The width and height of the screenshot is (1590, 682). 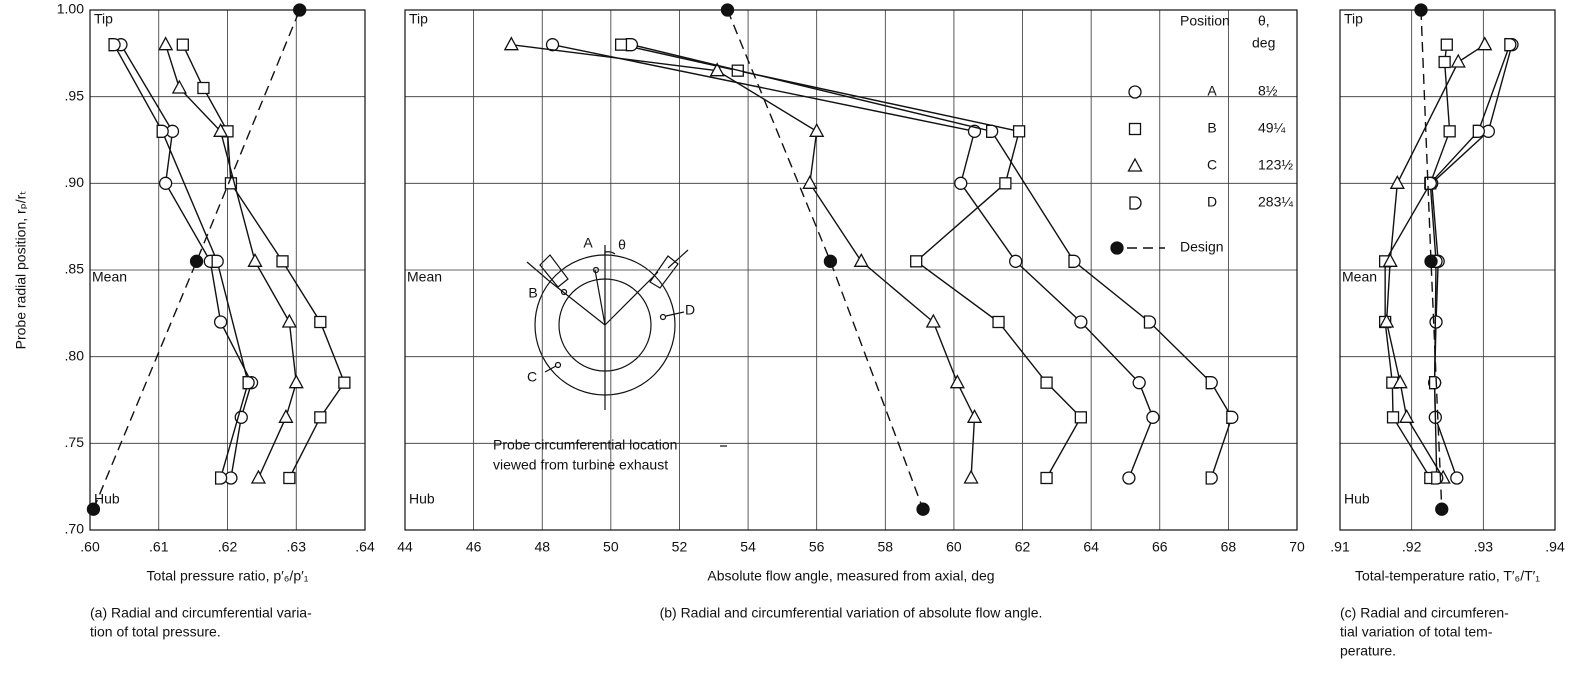 I want to click on x-tick-label: 46, so click(x=474, y=547).